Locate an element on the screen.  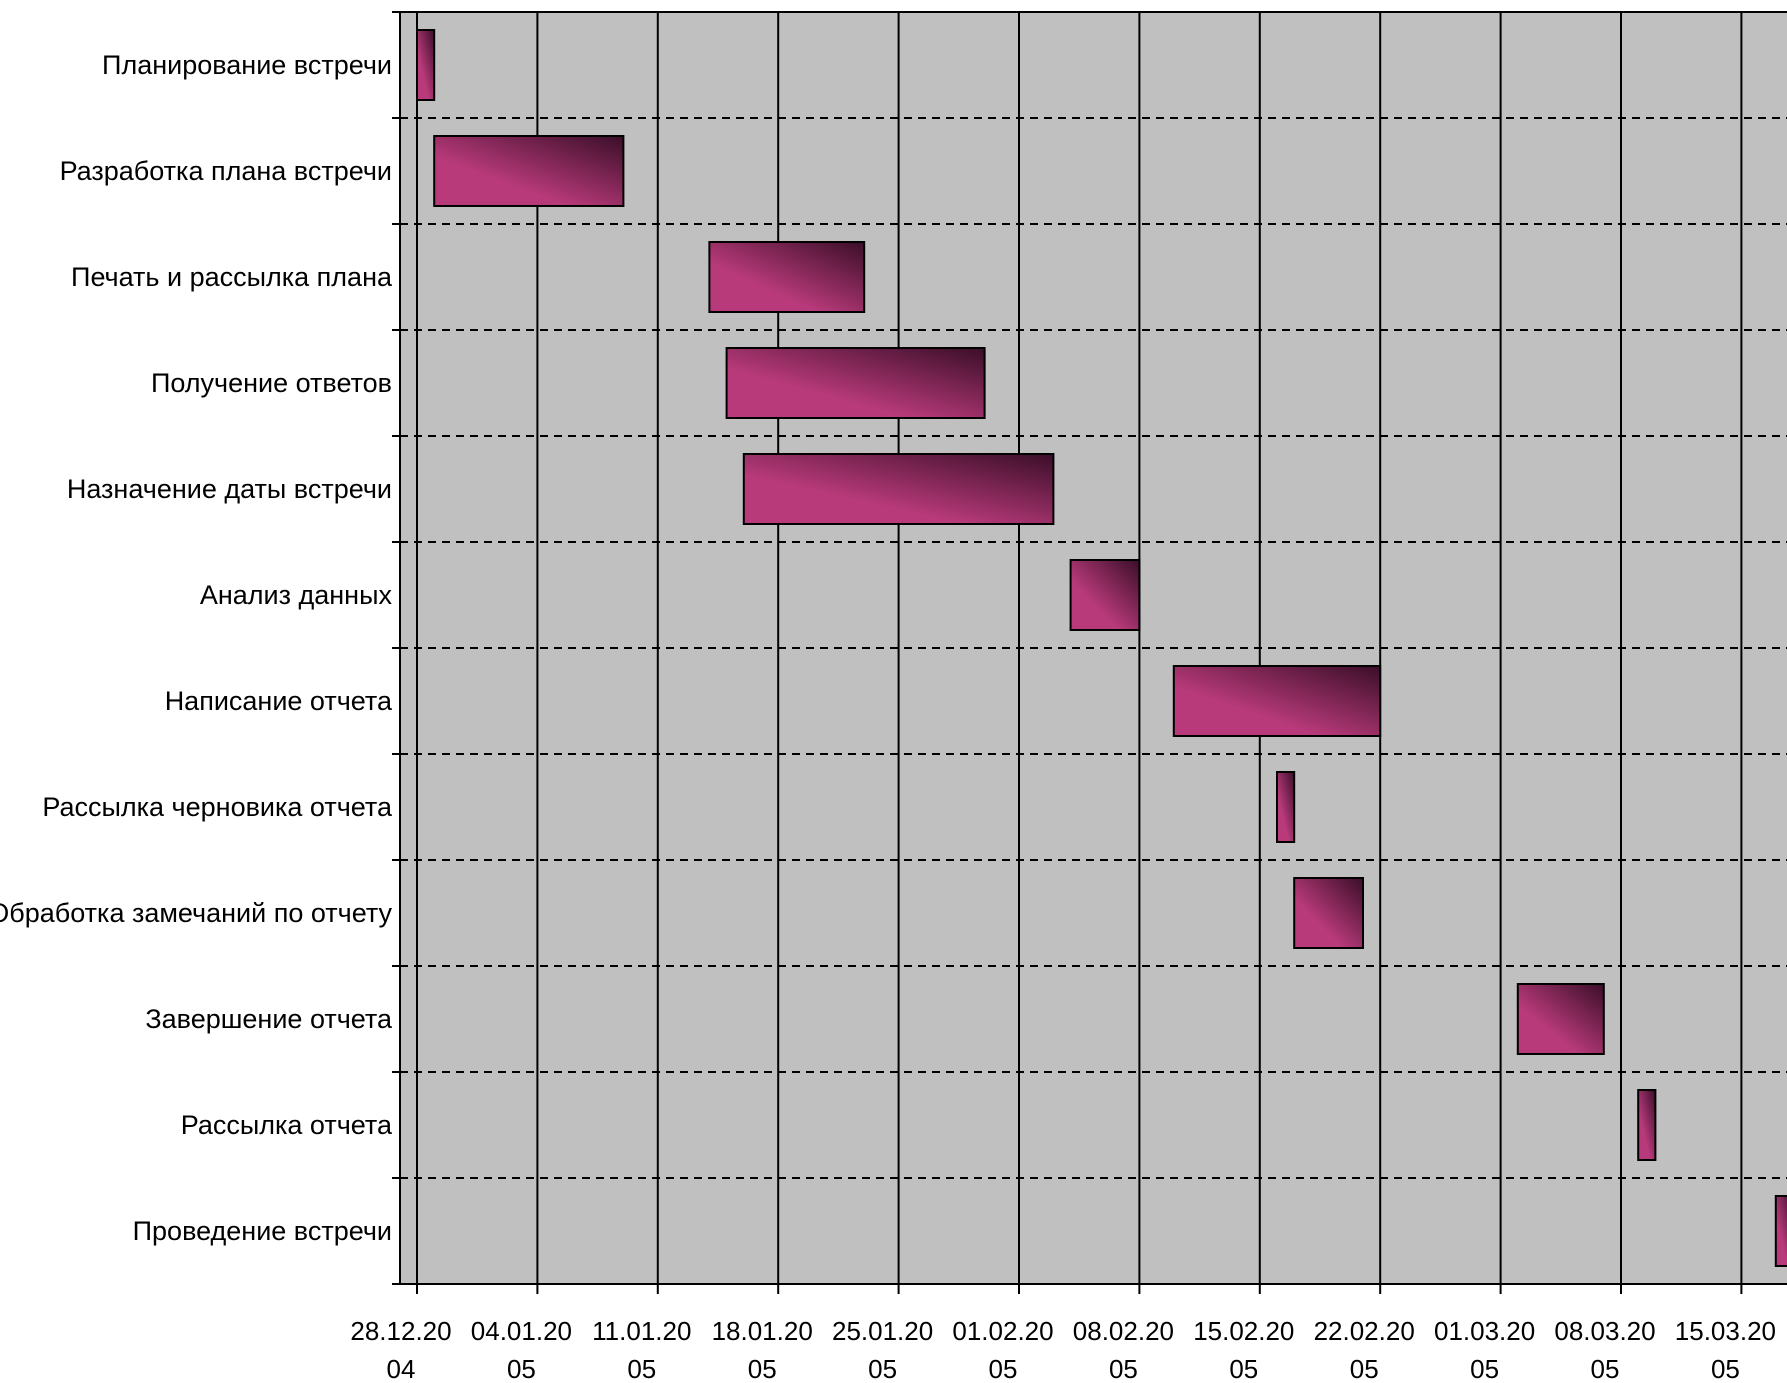
x-tick-label-line: 08.02.20 is located at coordinates (1123, 1331).